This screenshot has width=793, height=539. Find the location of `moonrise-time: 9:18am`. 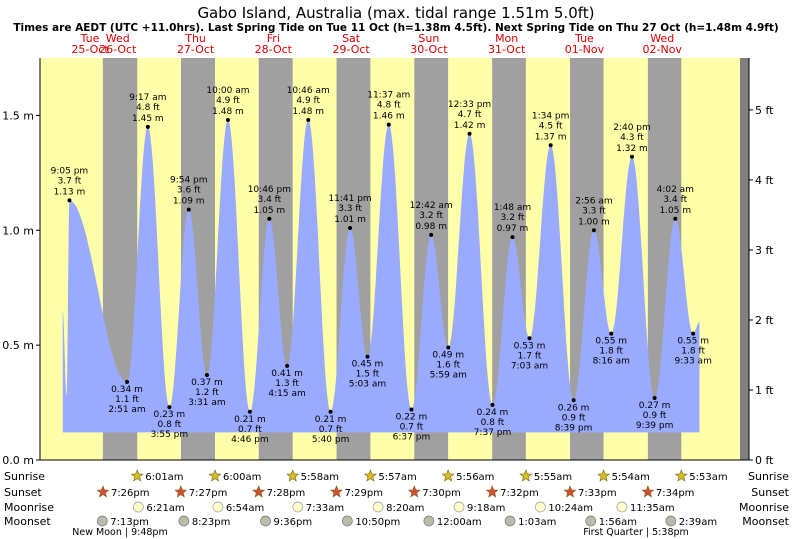

moonrise-time: 9:18am is located at coordinates (486, 508).